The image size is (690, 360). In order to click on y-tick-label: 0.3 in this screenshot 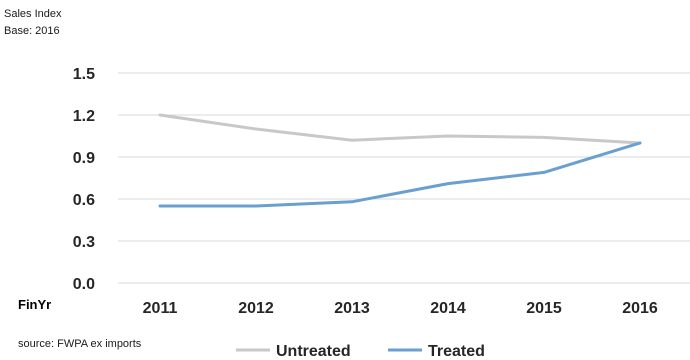, I will do `click(84, 242)`.